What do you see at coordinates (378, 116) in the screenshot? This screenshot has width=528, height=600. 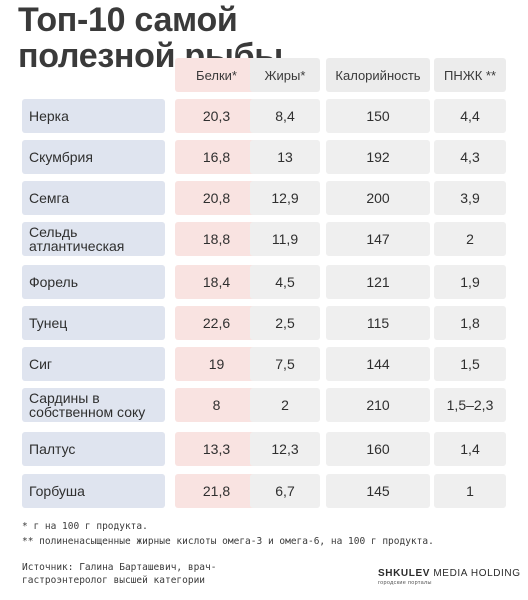 I see `calories-value: 150` at bounding box center [378, 116].